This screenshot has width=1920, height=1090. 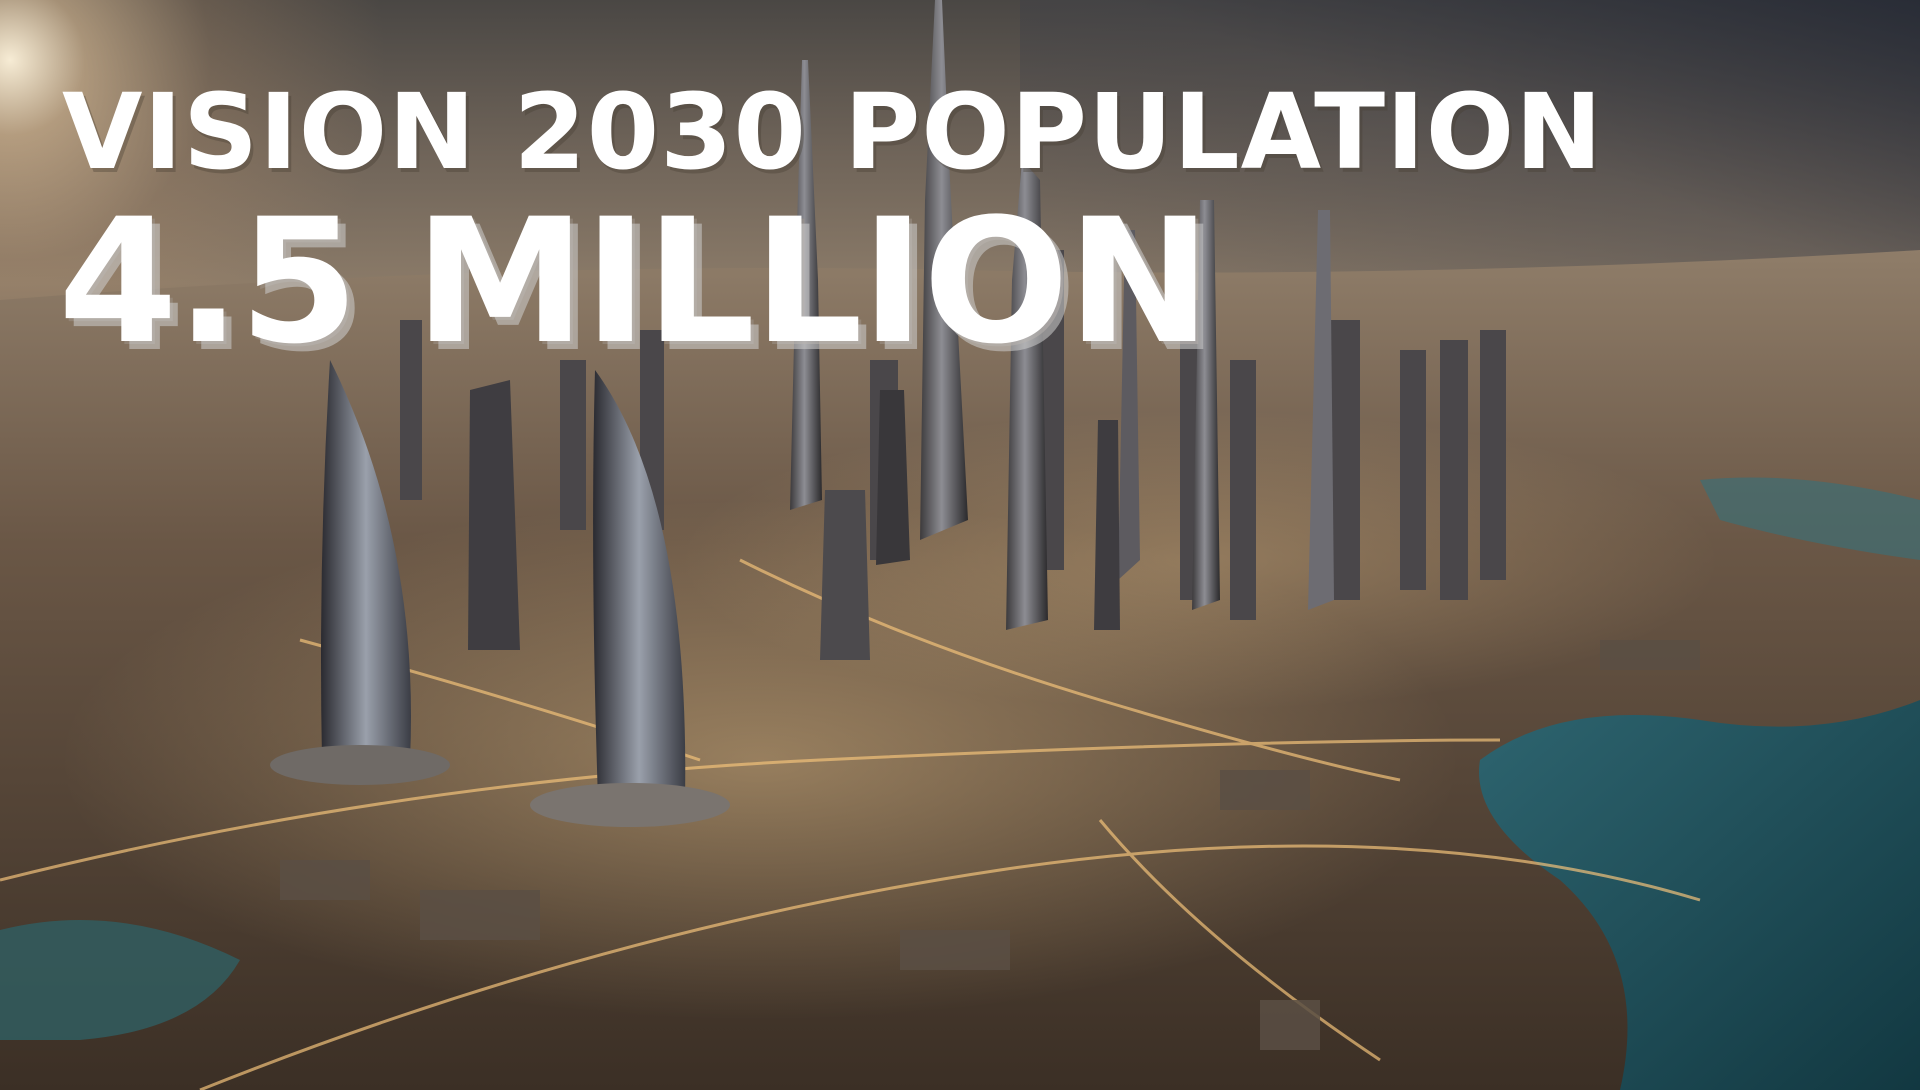 What do you see at coordinates (500, 593) in the screenshot?
I see `sail-towers` at bounding box center [500, 593].